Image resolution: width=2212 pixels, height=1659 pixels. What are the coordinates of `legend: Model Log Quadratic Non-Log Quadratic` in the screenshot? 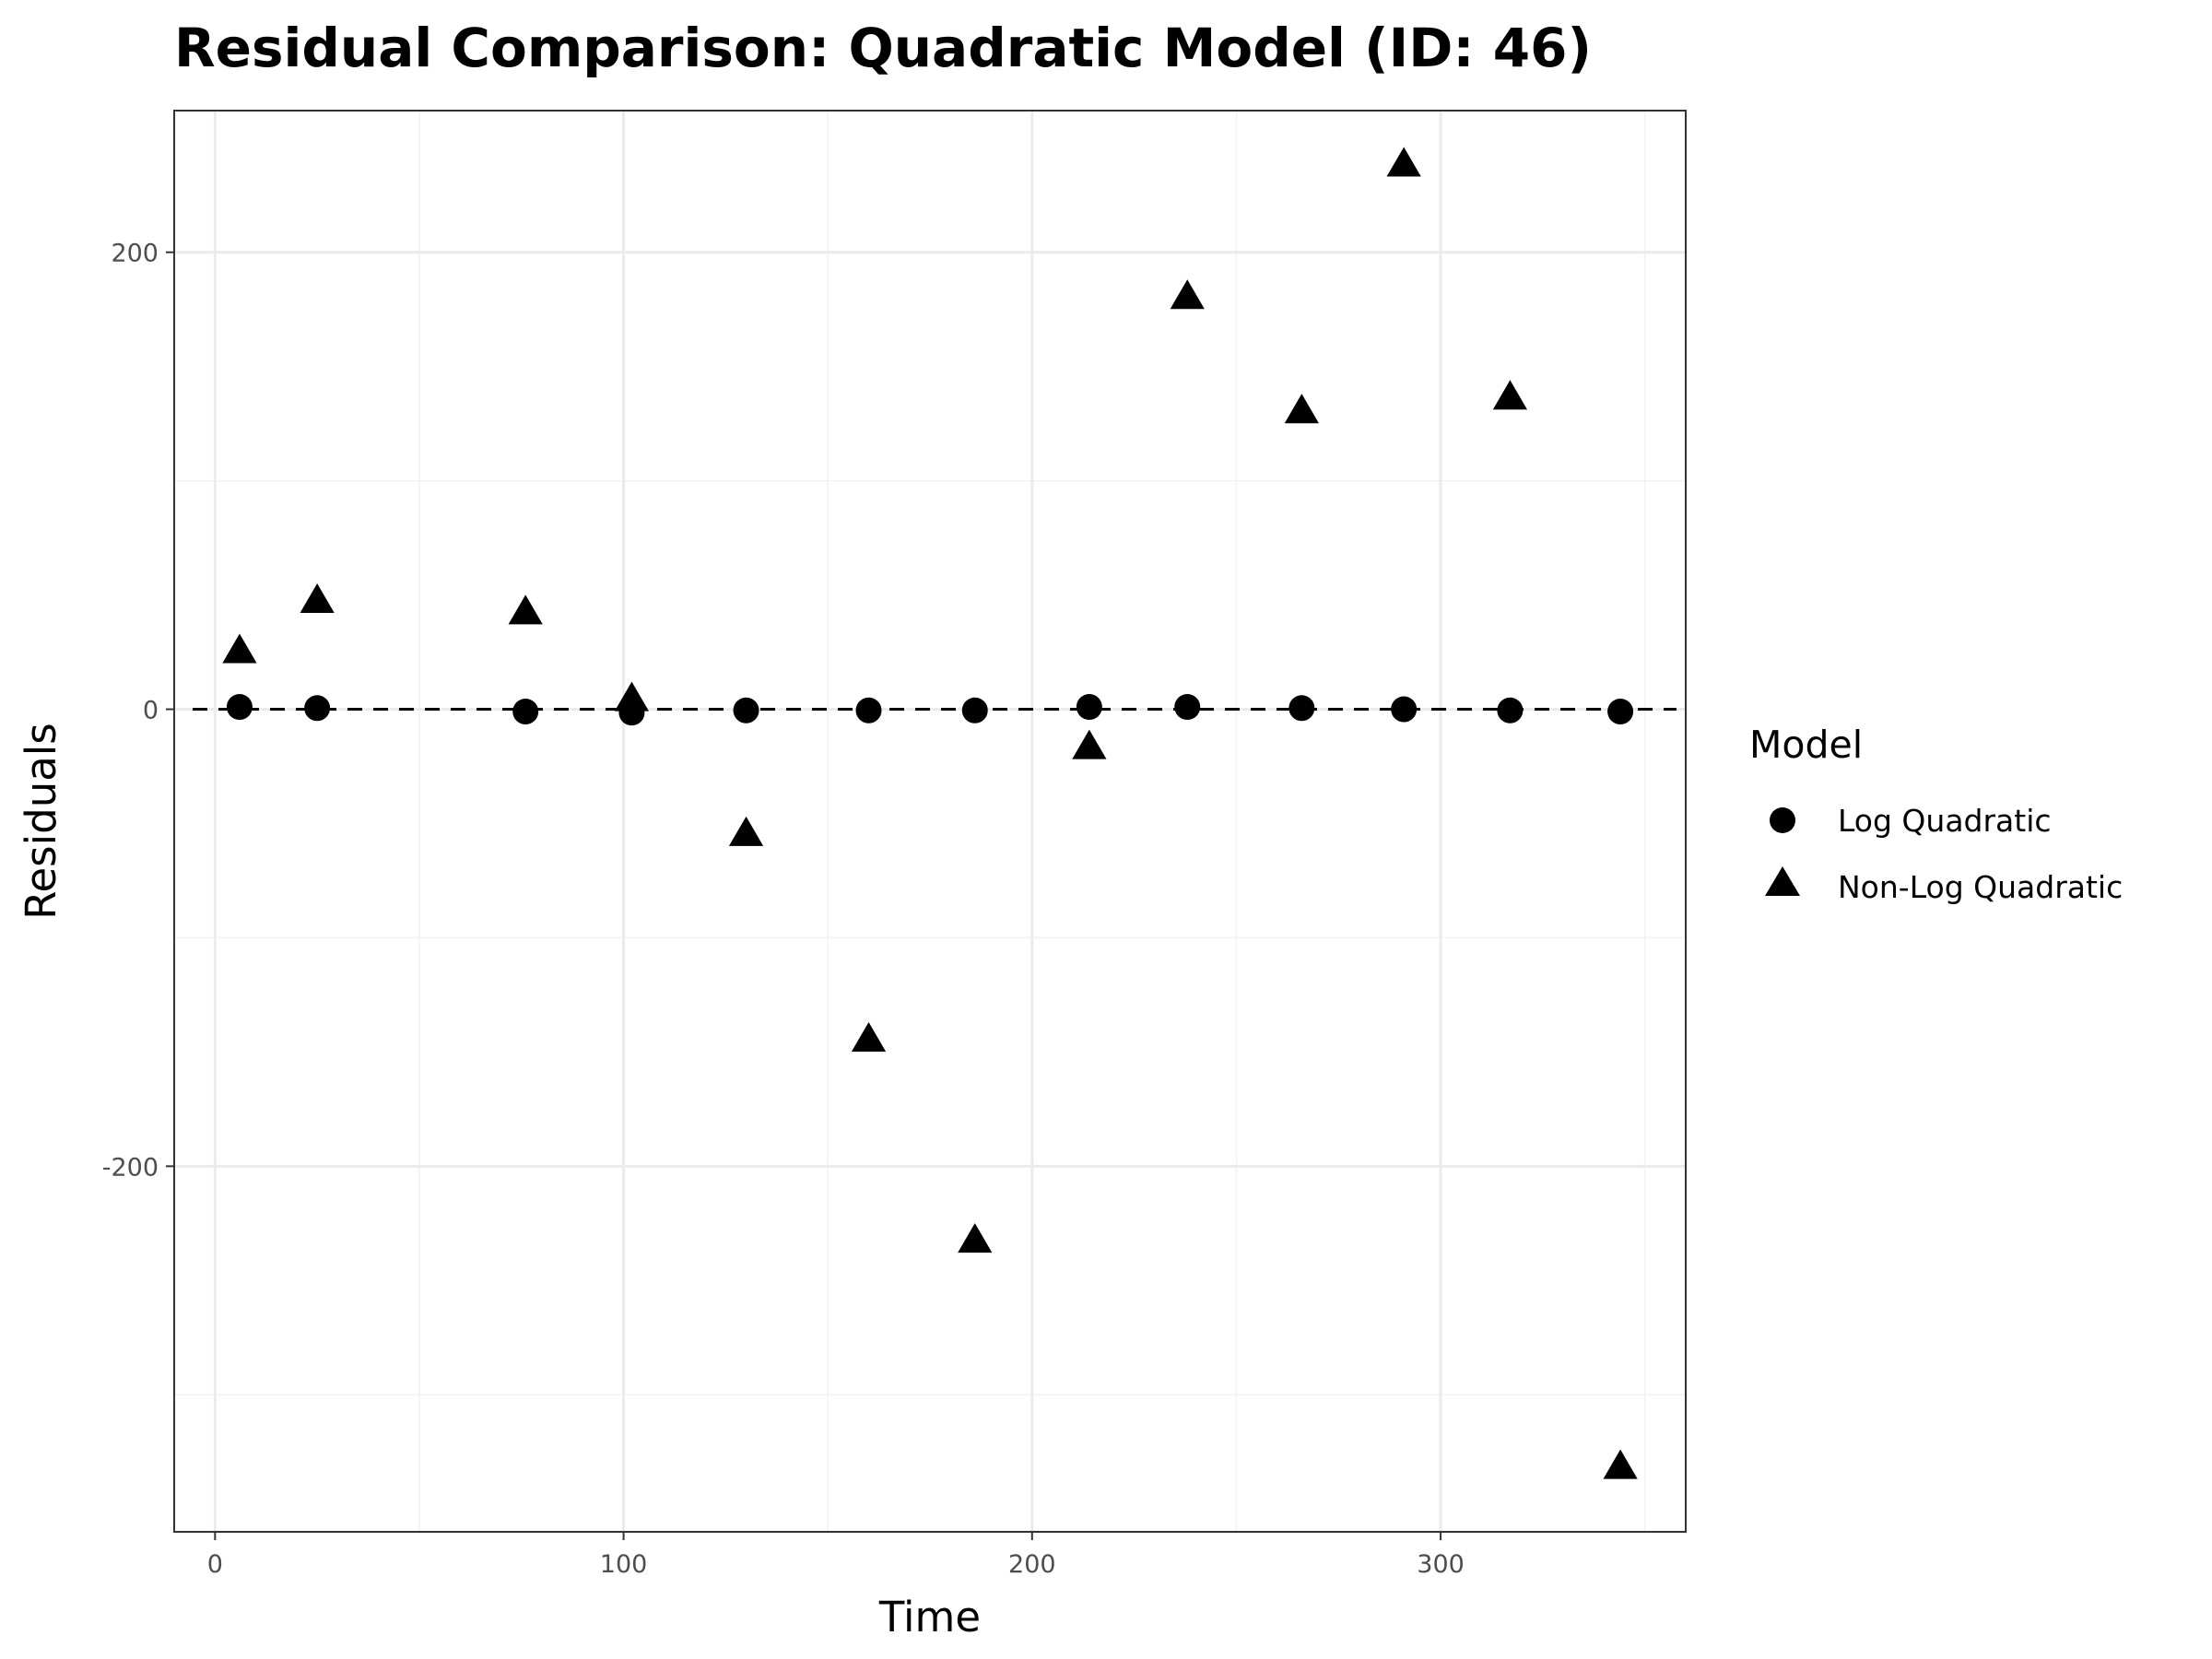 It's located at (1936, 814).